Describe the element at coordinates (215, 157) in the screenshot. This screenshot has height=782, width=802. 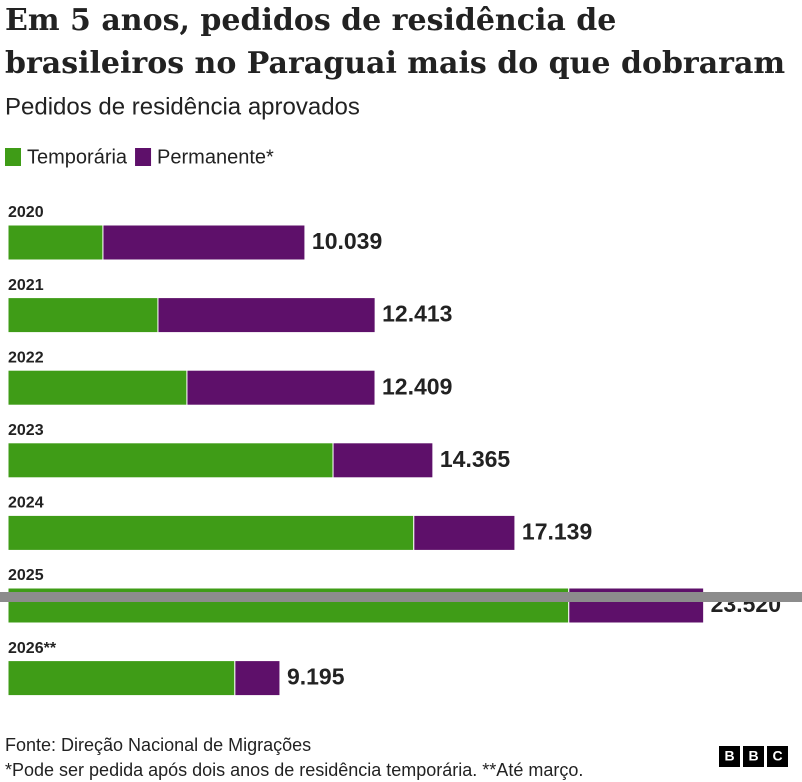
I see `legend-label: Permanente*` at that location.